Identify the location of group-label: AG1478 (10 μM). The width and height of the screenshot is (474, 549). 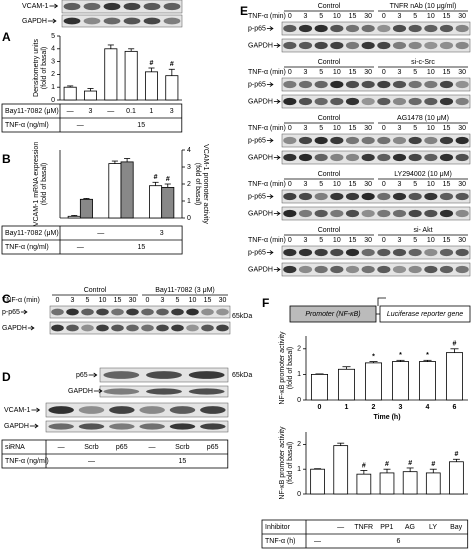
(423, 118).